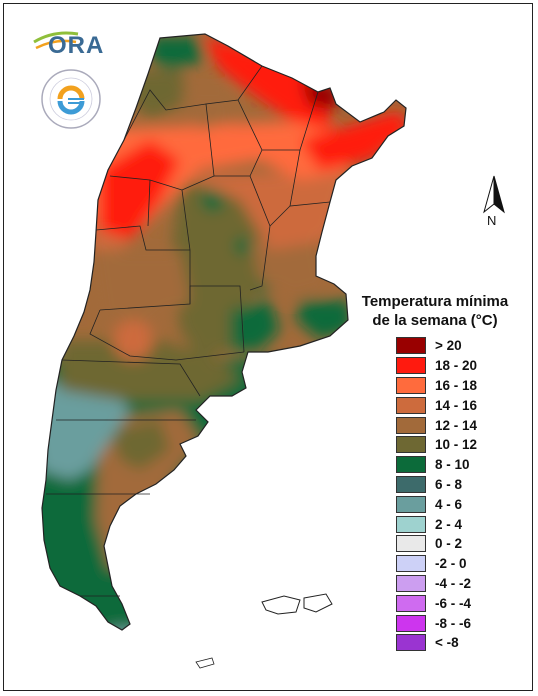 This screenshot has width=538, height=696. I want to click on legend-item: -6 - -4, so click(463, 603).